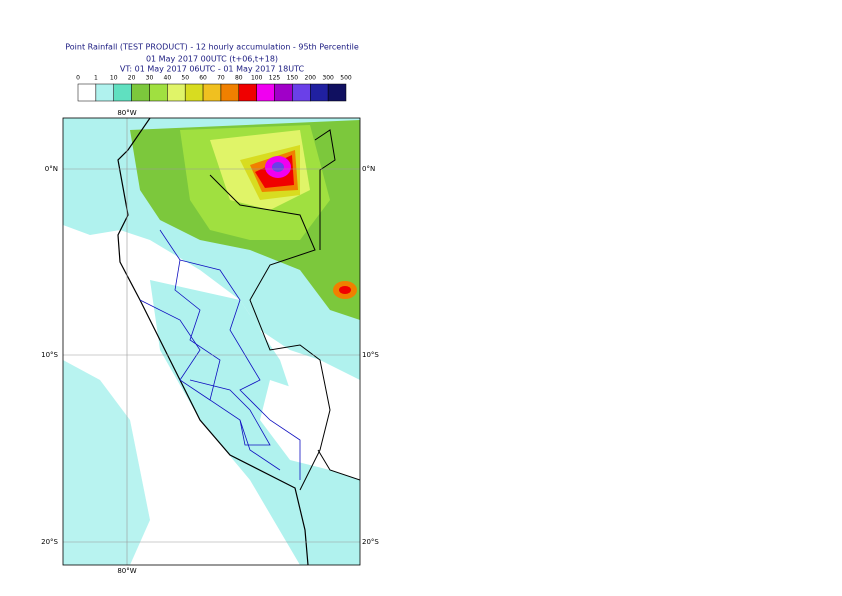  I want to click on colorbar-label: 70, so click(221, 78).